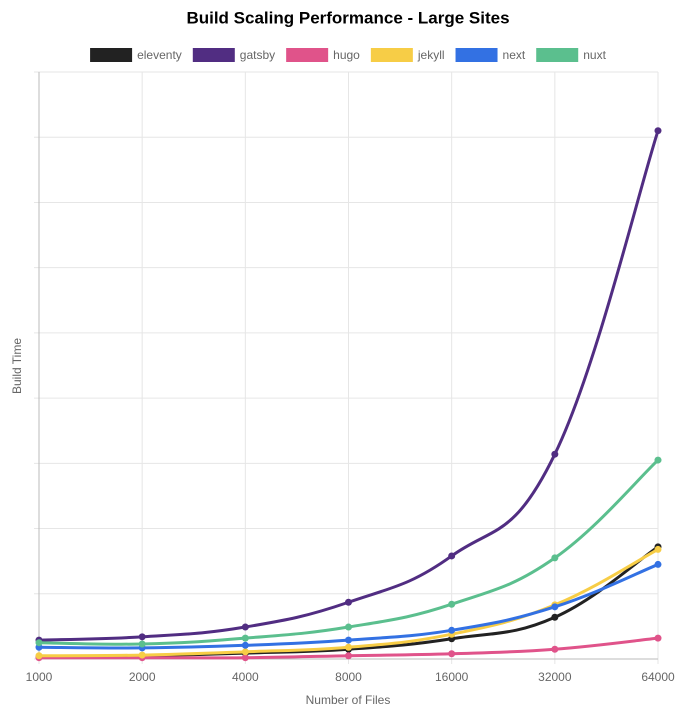 Image resolution: width=697 pixels, height=716 pixels. I want to click on x-tick-label: 1000, so click(39, 677).